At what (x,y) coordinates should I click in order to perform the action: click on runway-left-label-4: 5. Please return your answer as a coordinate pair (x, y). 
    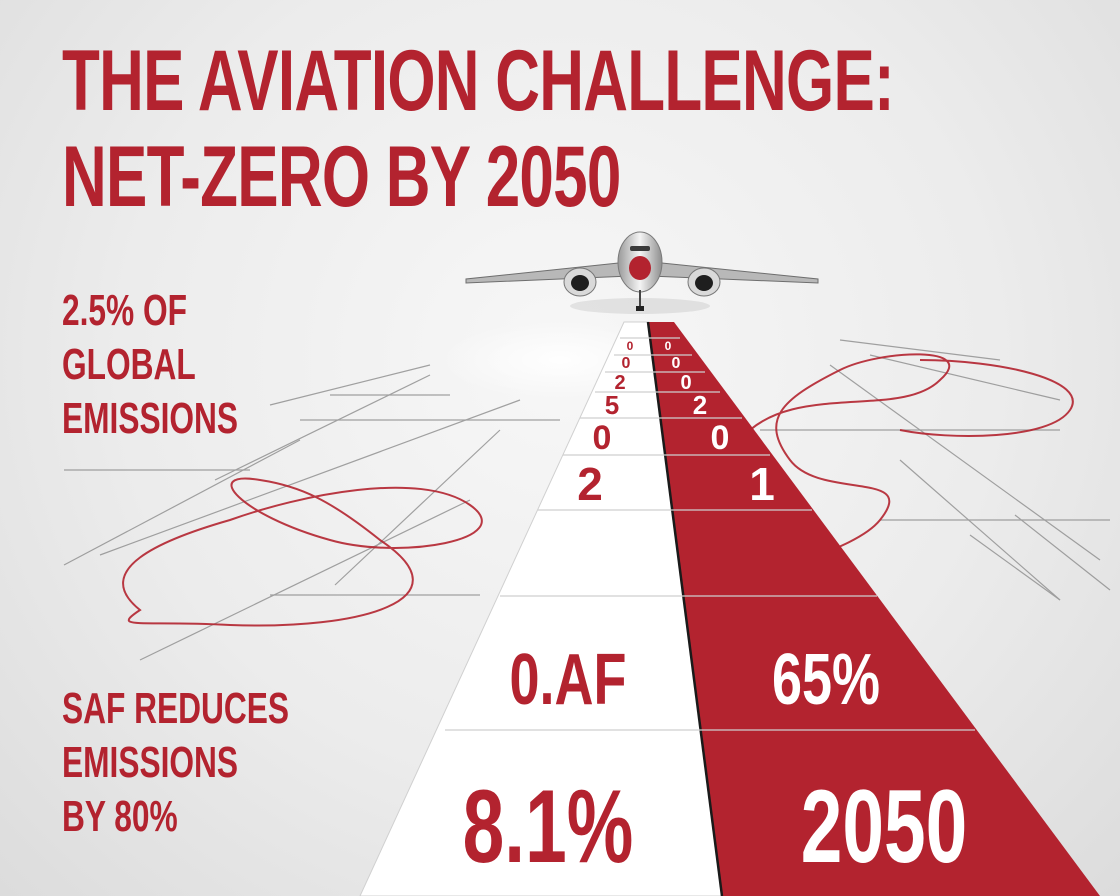
    Looking at the image, I should click on (612, 405).